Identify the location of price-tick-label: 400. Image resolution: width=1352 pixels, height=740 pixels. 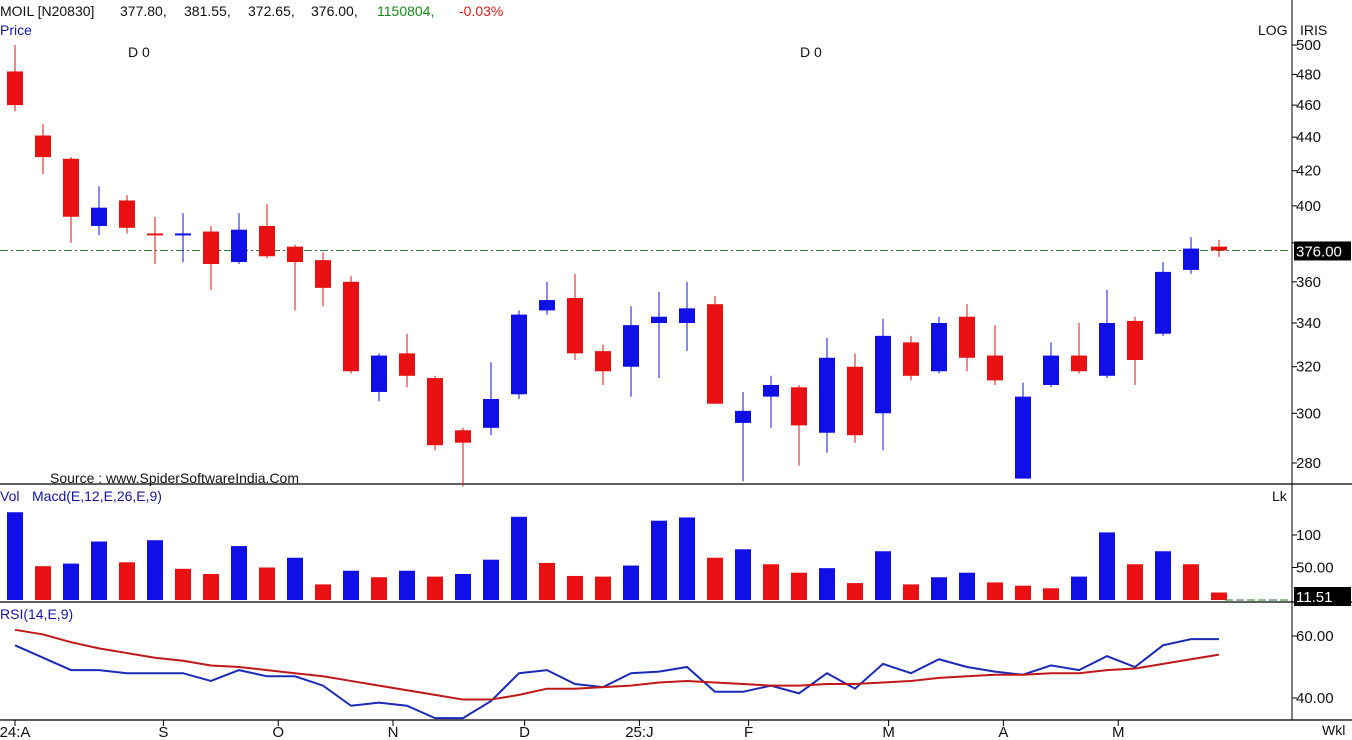
(1308, 206).